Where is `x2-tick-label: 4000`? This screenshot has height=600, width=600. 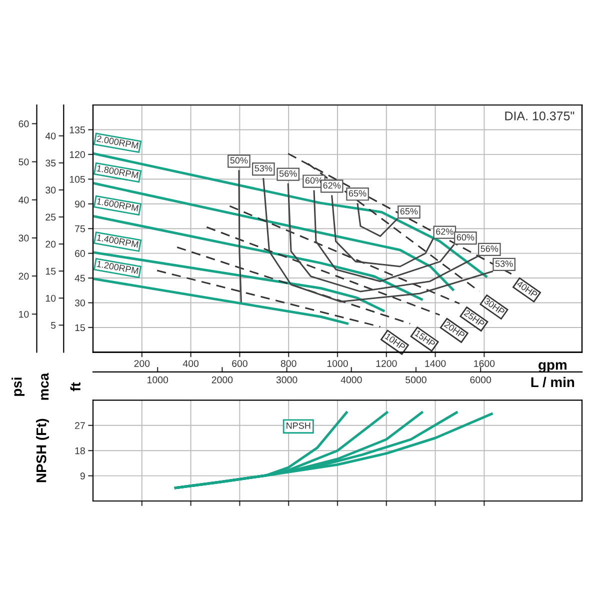 x2-tick-label: 4000 is located at coordinates (351, 380).